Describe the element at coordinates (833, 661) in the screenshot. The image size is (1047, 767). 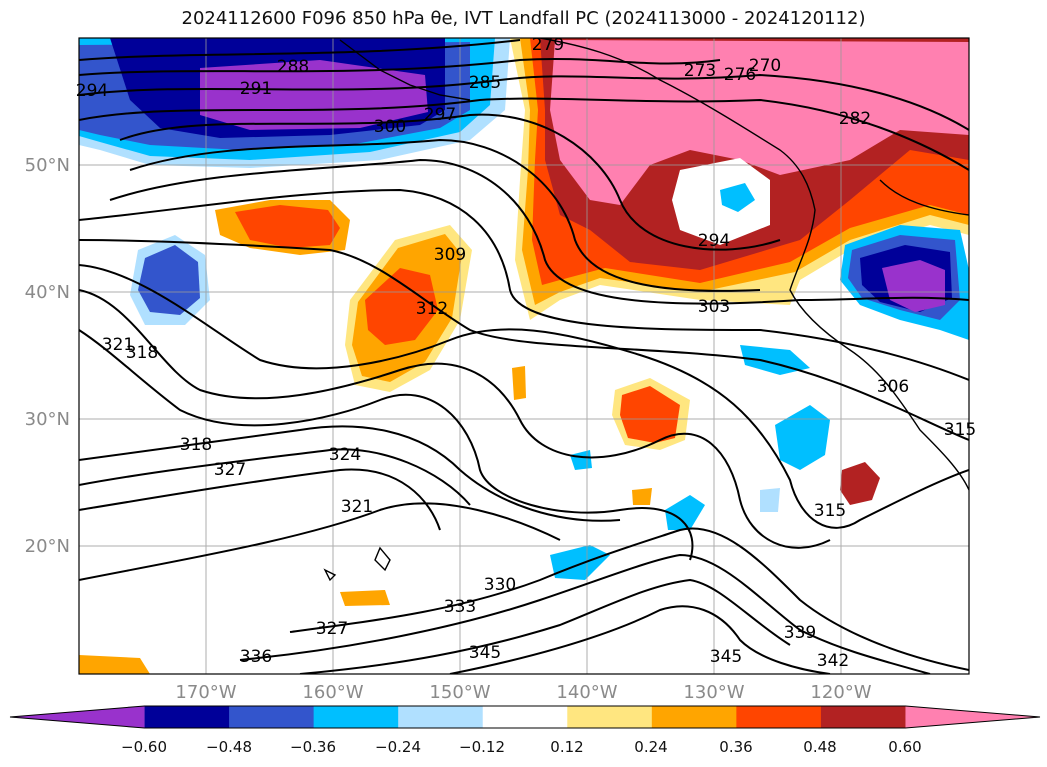
I see `contour-label: 342` at that location.